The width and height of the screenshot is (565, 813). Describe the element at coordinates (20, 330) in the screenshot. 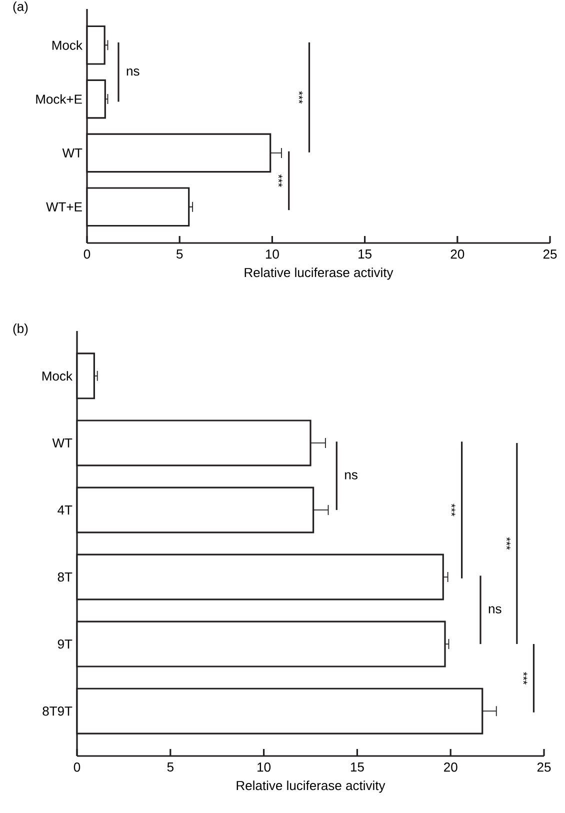

I see `chart-title: (b)` at that location.